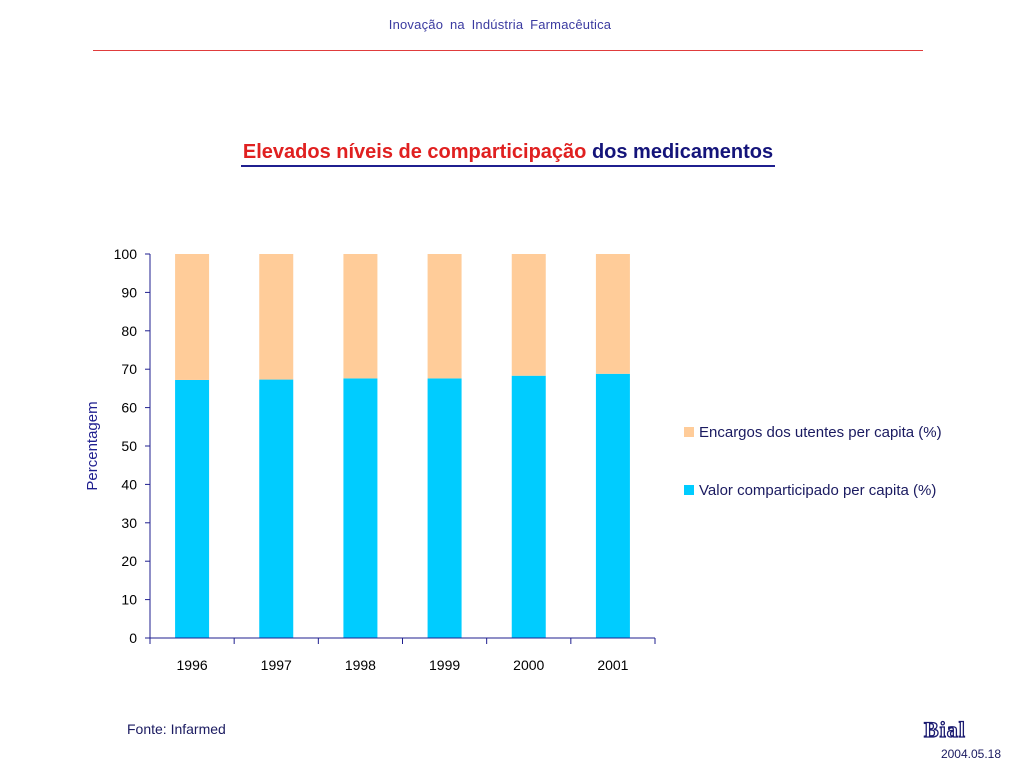 Image resolution: width=1024 pixels, height=768 pixels. I want to click on source-note: Fonte: Infarmed, so click(176, 729).